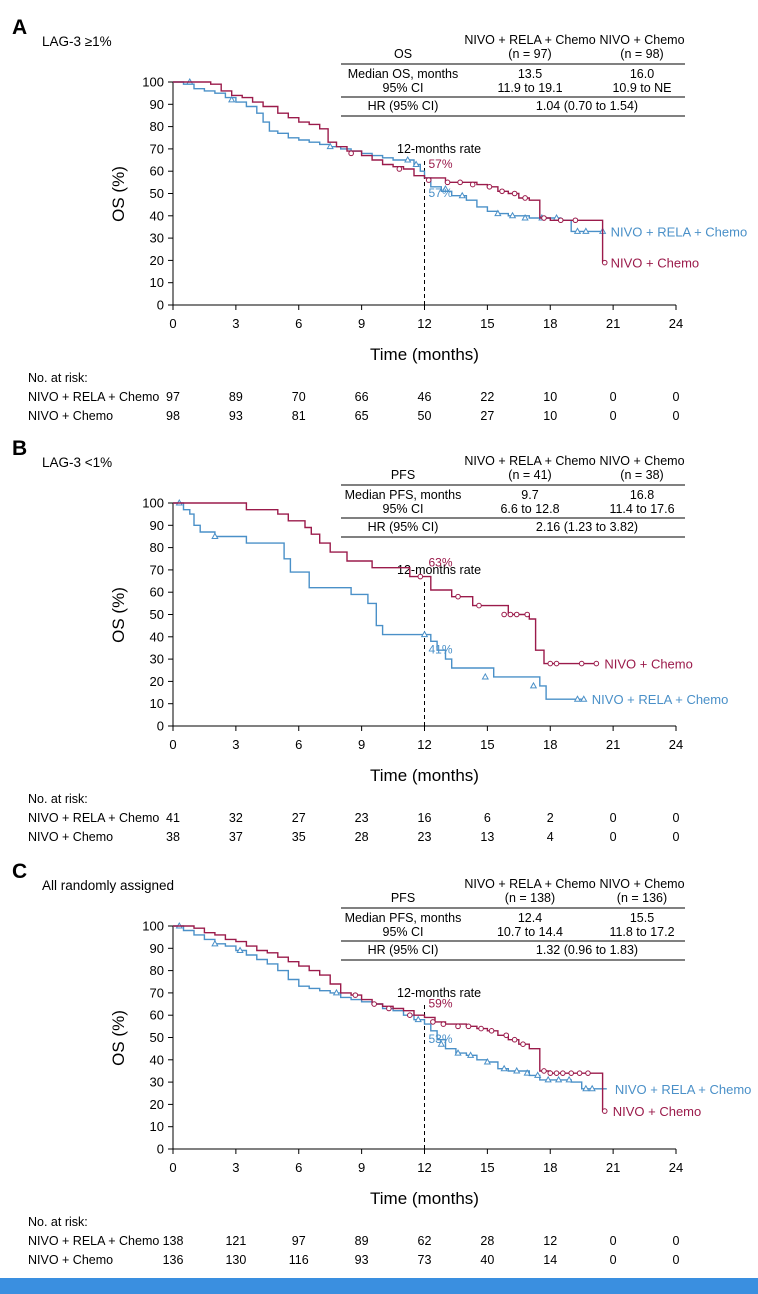 The width and height of the screenshot is (758, 1294). I want to click on y-axis-label: OS (%), so click(118, 1038).